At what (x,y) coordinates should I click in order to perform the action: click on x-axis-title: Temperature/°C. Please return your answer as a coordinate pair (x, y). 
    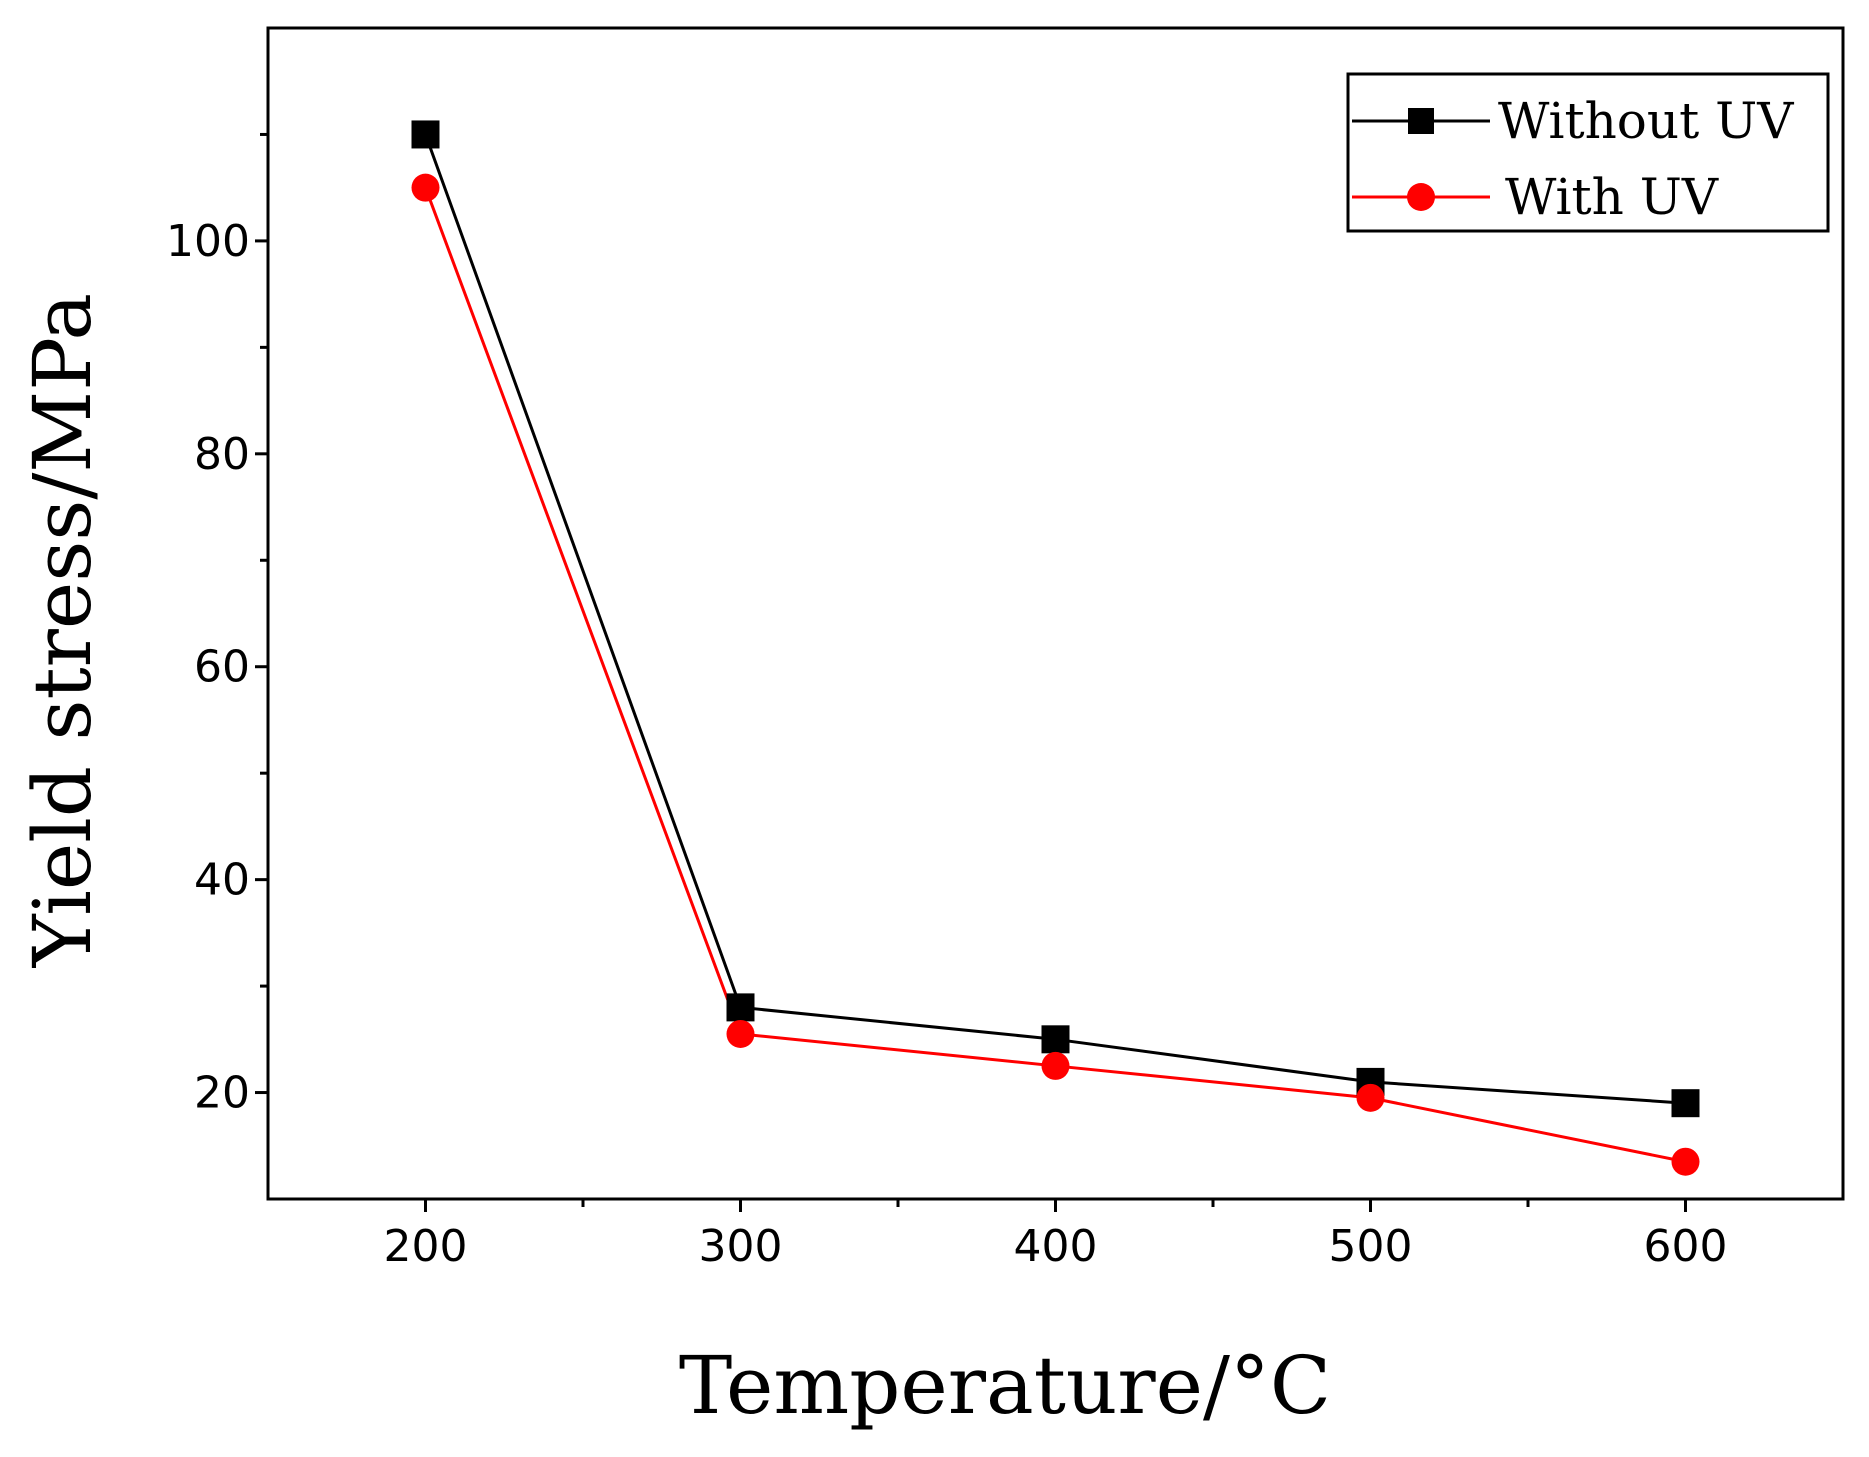
    Looking at the image, I should click on (1005, 1385).